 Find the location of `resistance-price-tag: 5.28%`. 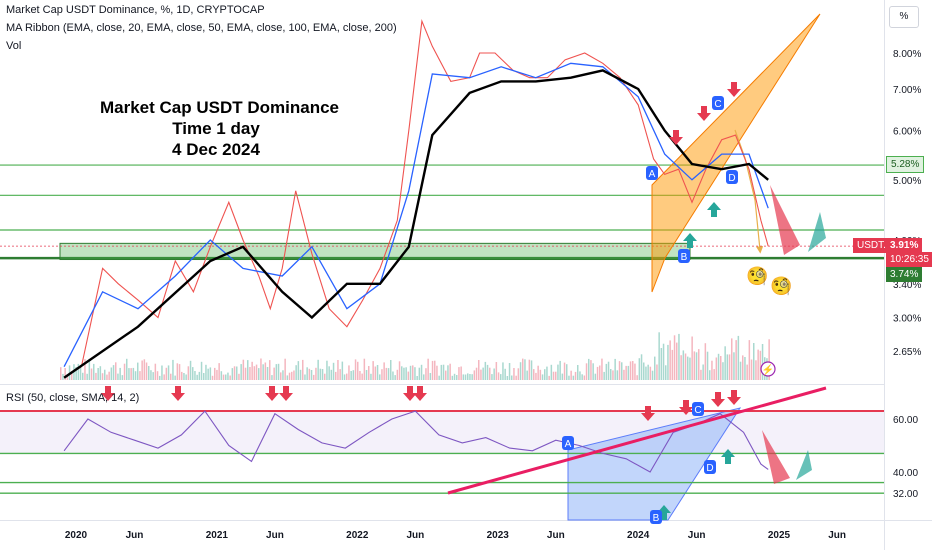

resistance-price-tag: 5.28% is located at coordinates (905, 164).